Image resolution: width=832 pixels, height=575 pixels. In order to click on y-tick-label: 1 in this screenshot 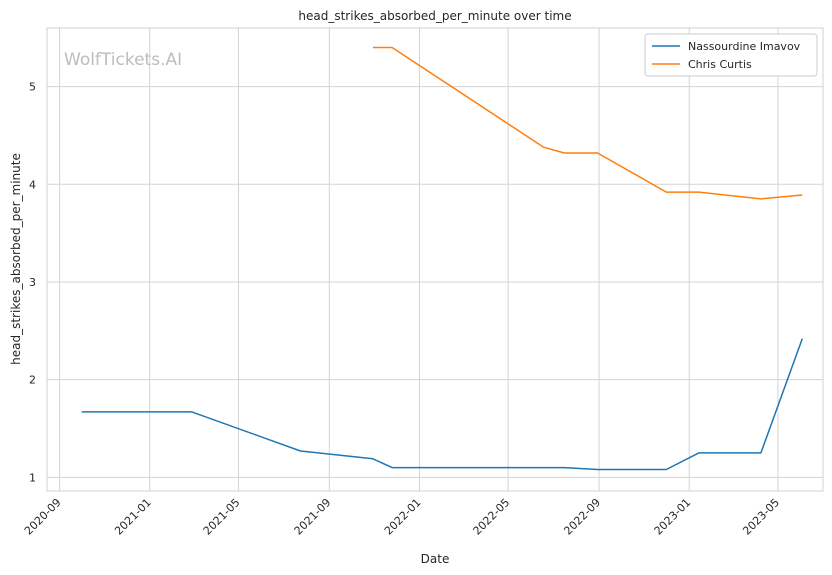, I will do `click(32, 477)`.